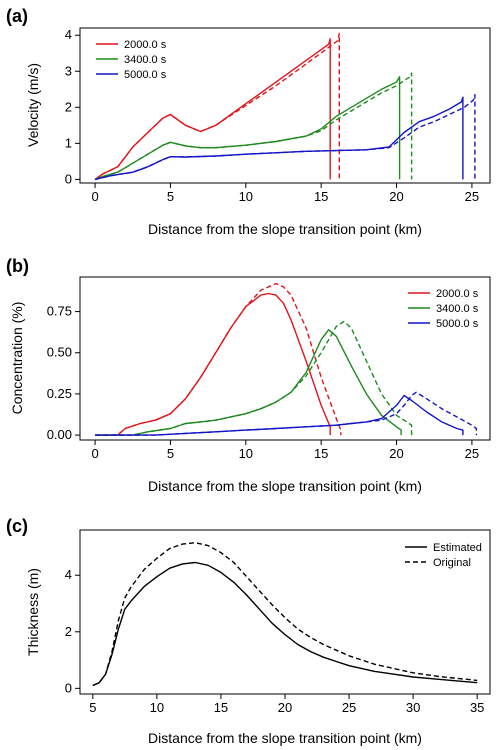  I want to click on panel-b-y-ticks: 0.00 0.25 0.50 0.75, so click(63, 373).